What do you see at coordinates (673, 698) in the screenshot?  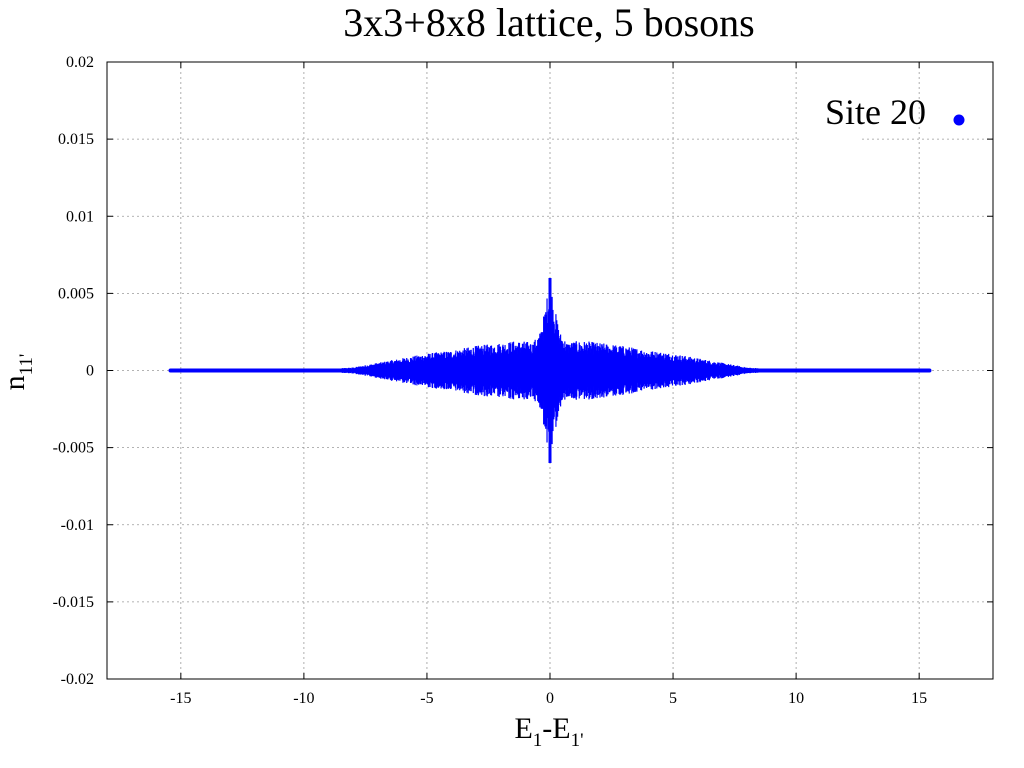 I see `x-tick-label: 5` at bounding box center [673, 698].